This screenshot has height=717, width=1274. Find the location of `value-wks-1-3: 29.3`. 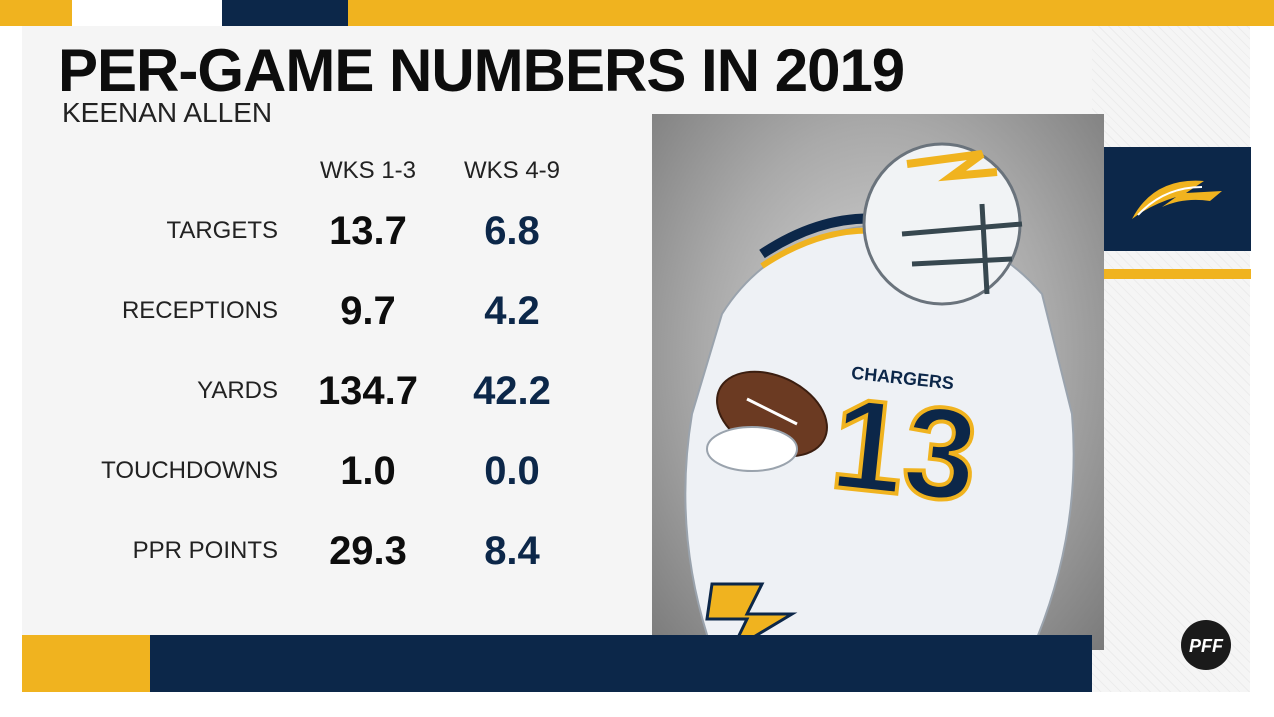

value-wks-1-3: 29.3 is located at coordinates (368, 551).